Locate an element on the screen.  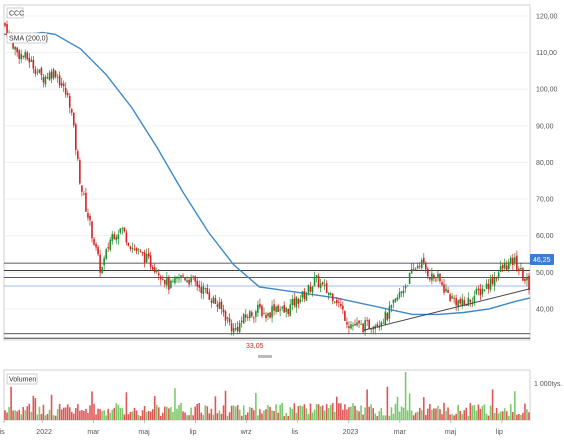
trendlines is located at coordinates (447, 309).